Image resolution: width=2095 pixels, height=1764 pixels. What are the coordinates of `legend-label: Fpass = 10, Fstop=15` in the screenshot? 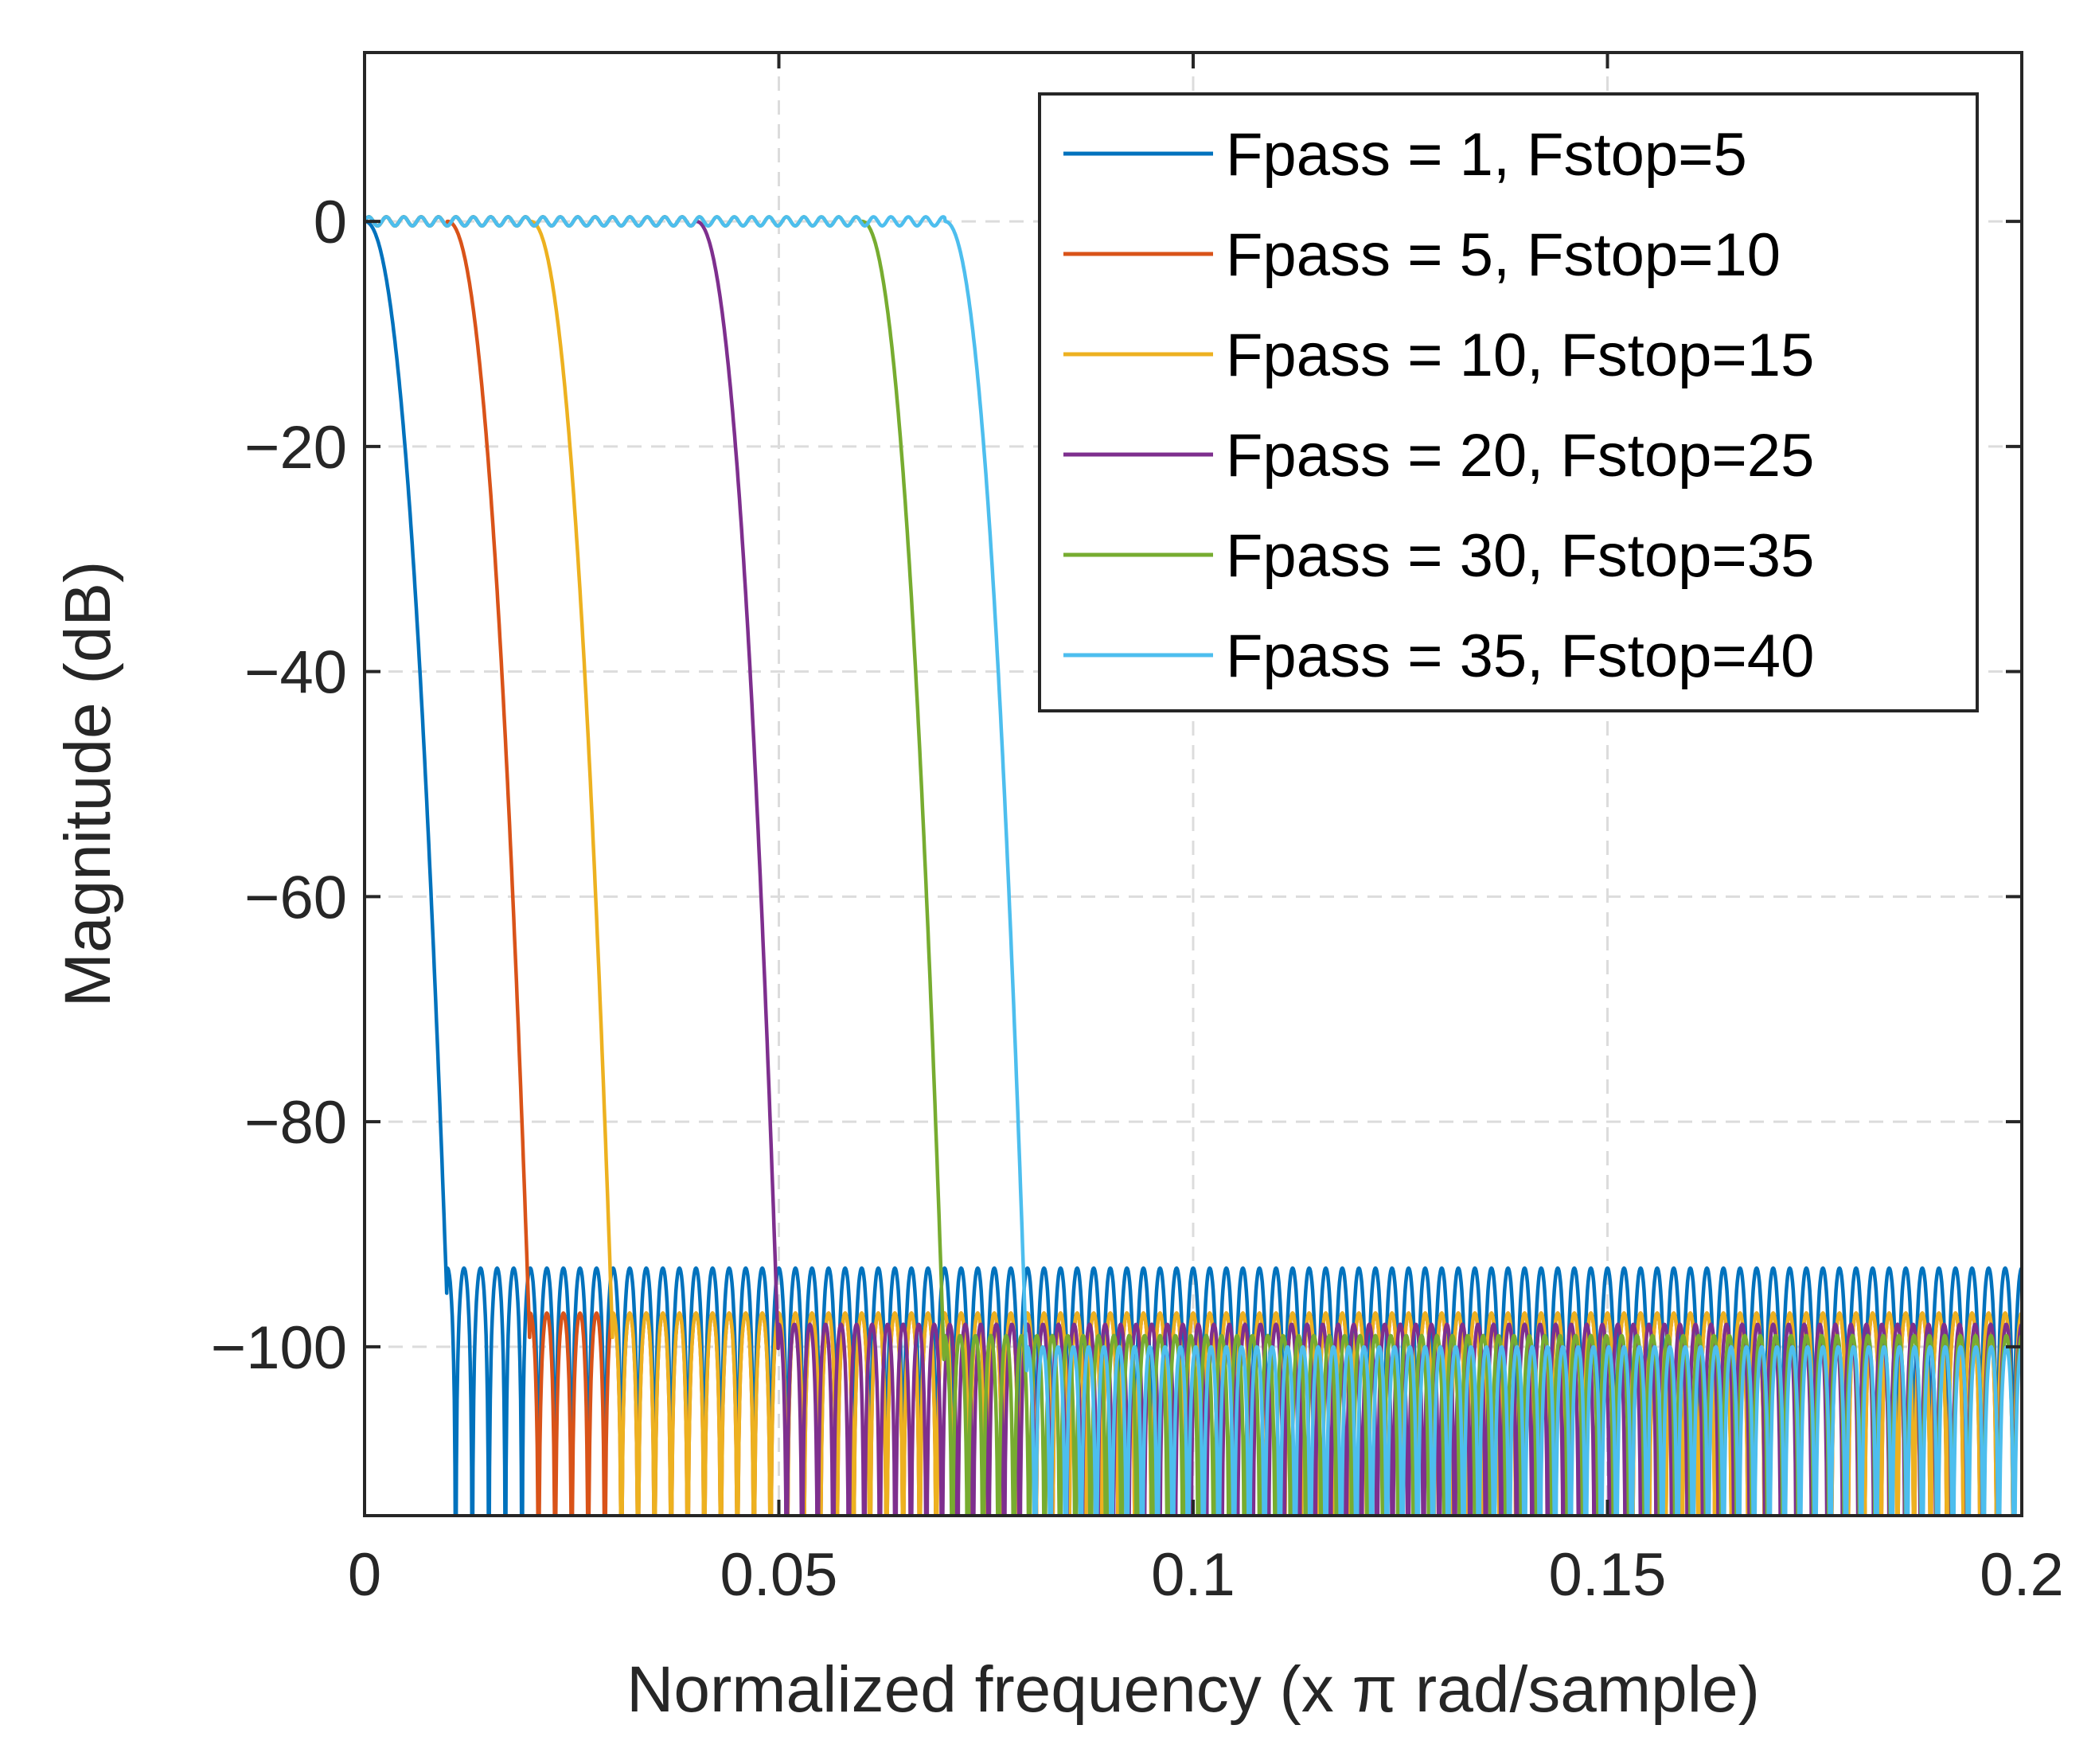 It's located at (1520, 355).